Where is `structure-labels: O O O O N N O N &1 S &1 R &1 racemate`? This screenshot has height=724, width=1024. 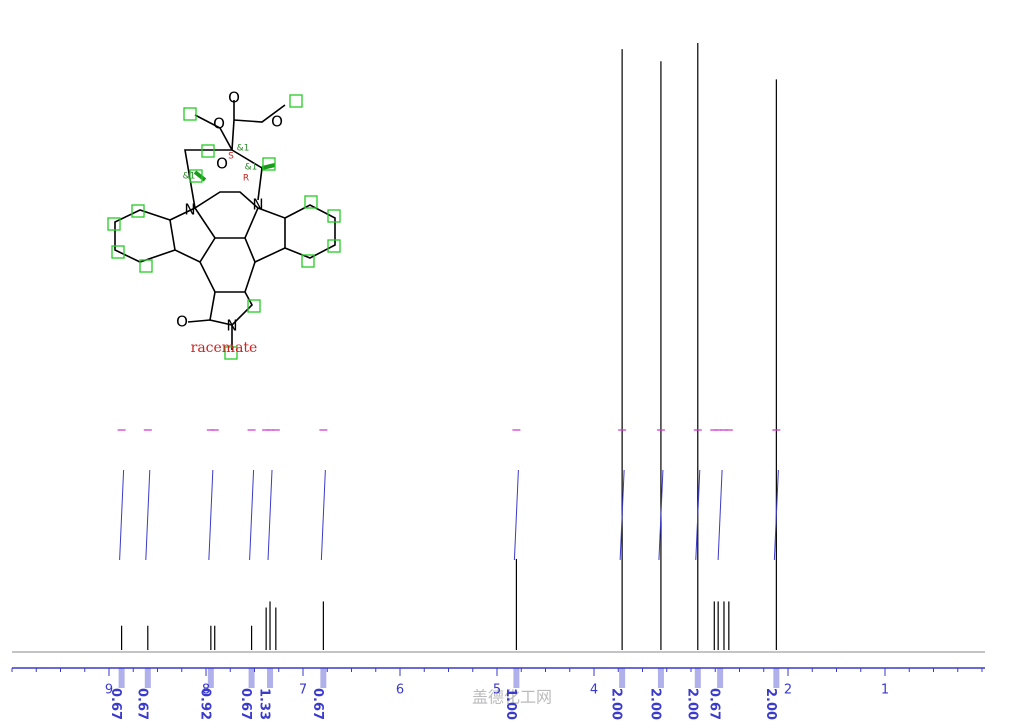
structure-labels: O O O O N N O N &1 S &1 R &1 racemate is located at coordinates (229, 223).